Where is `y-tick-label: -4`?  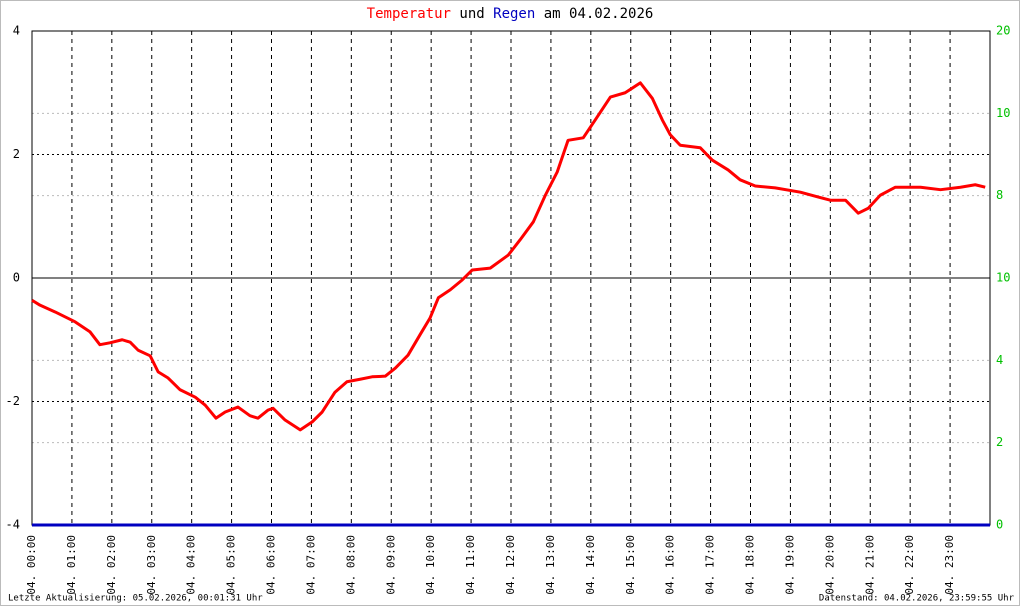
y-tick-label: -4 is located at coordinates (13, 525).